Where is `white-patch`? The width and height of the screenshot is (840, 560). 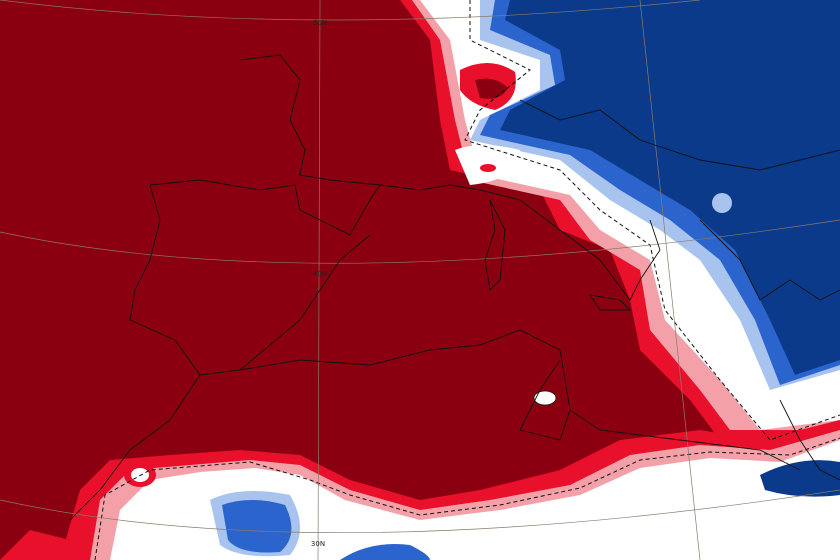 white-patch is located at coordinates (545, 398).